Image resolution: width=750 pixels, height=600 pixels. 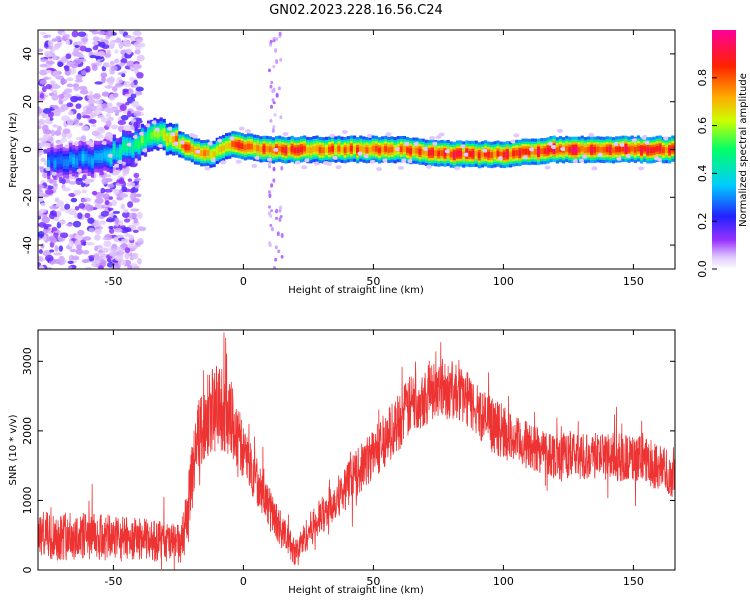 What do you see at coordinates (373, 581) in the screenshot?
I see `snr-x-tick-label: 50` at bounding box center [373, 581].